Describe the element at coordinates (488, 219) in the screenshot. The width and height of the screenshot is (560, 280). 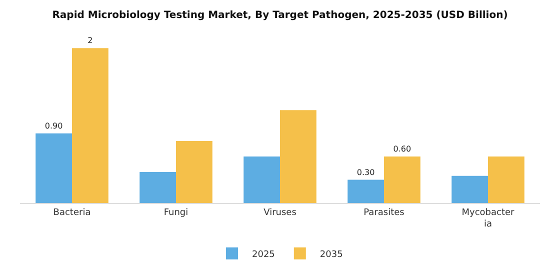
I see `x-tick-label: Mycobacteria` at that location.